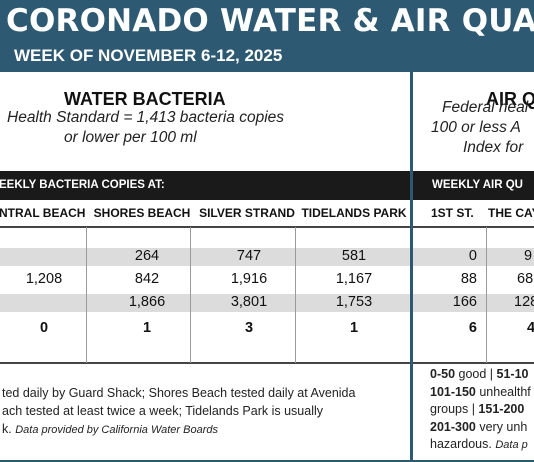 The image size is (534, 462). I want to click on table-cell: 1,916, so click(249, 279).